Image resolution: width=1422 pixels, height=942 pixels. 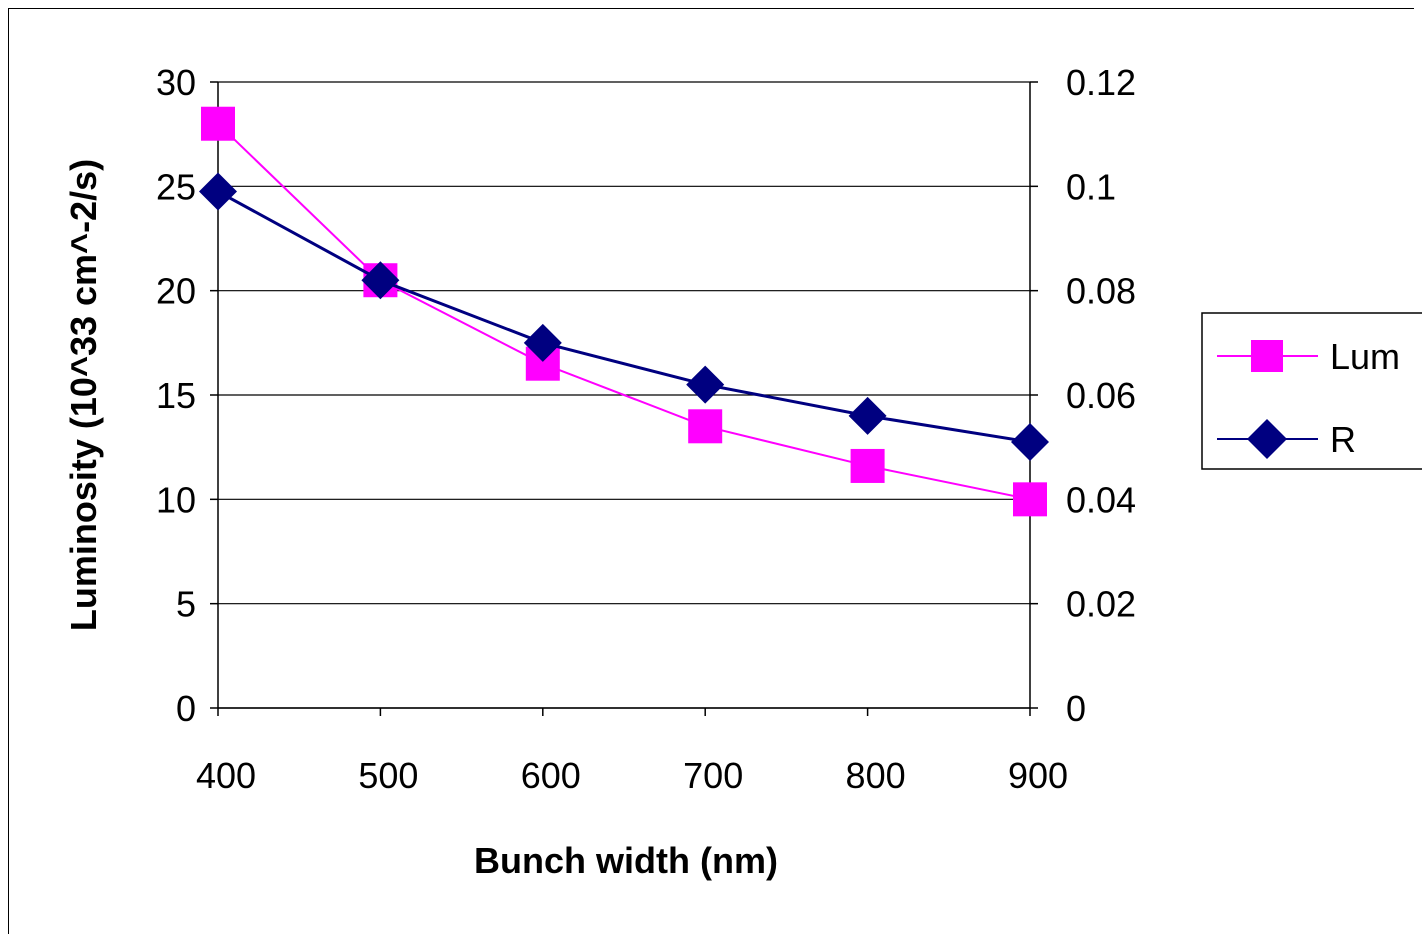 I want to click on y-tick-label: 15, so click(x=176, y=395).